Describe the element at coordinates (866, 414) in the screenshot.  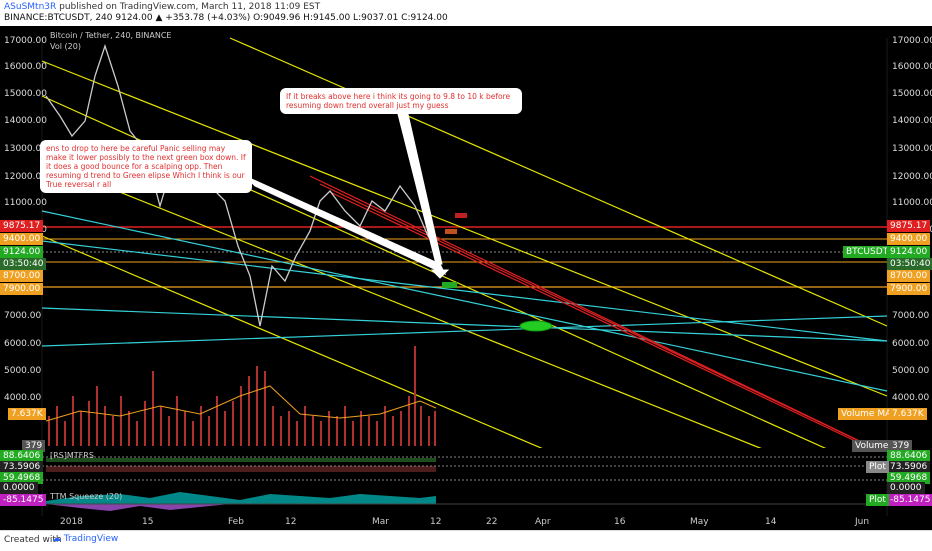
I see `volume-ma-label: Volume MA` at that location.